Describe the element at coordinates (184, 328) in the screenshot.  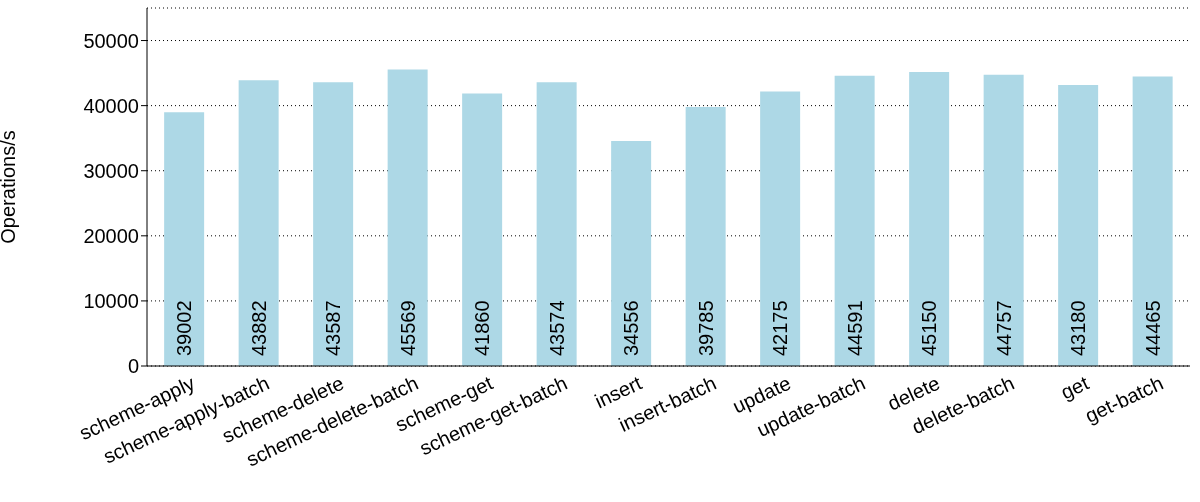
I see `data-label: 39002` at that location.